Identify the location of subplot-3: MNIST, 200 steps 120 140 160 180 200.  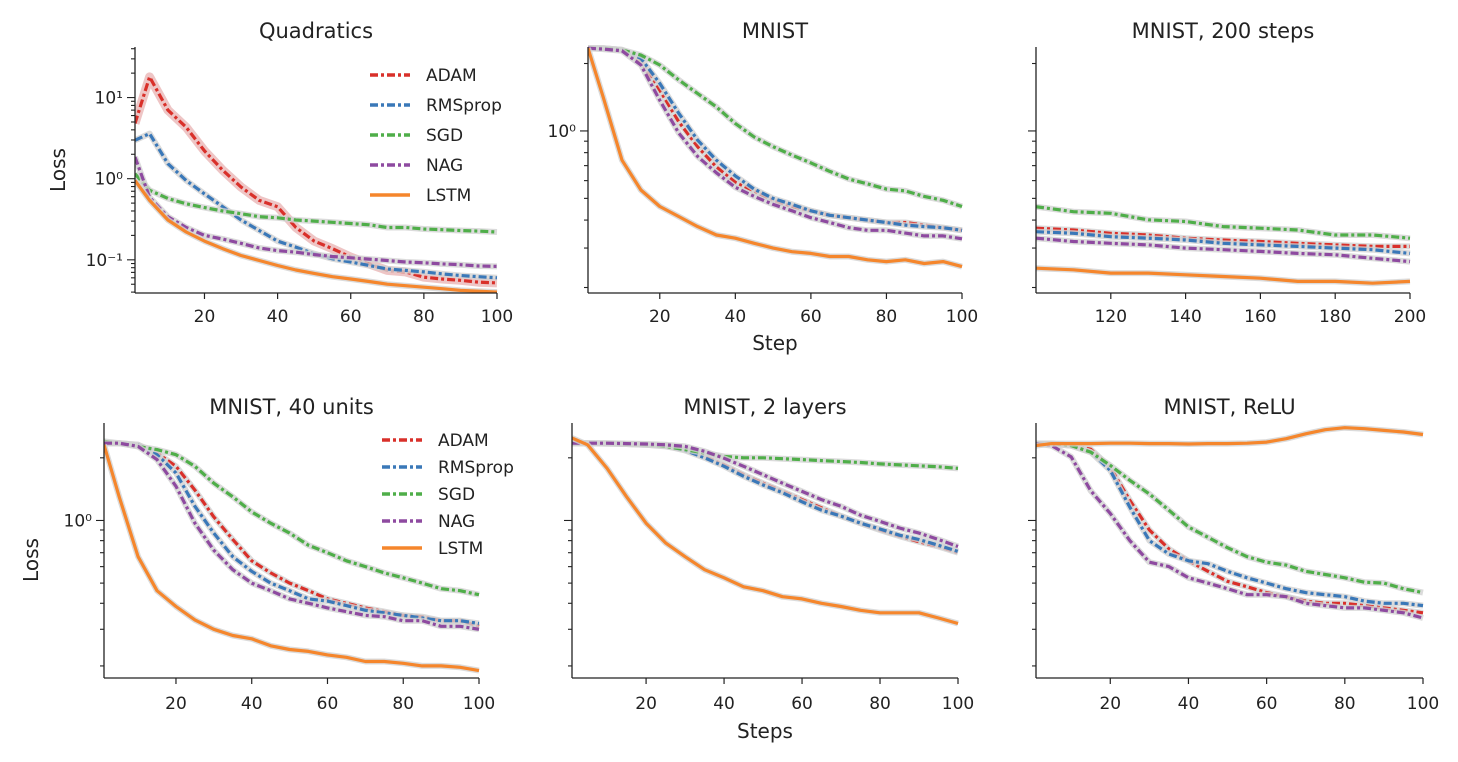
(1227, 173).